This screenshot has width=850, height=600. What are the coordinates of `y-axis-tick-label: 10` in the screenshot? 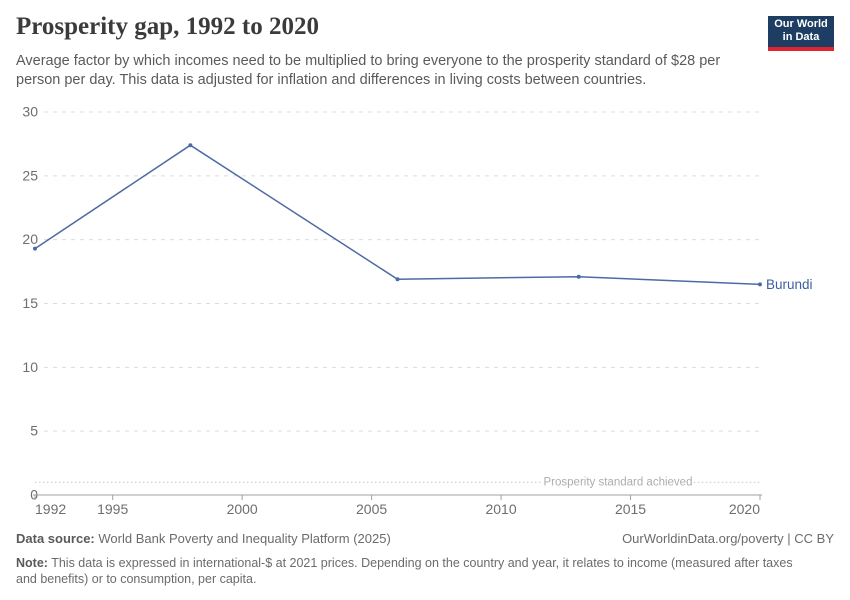 It's located at (30, 367).